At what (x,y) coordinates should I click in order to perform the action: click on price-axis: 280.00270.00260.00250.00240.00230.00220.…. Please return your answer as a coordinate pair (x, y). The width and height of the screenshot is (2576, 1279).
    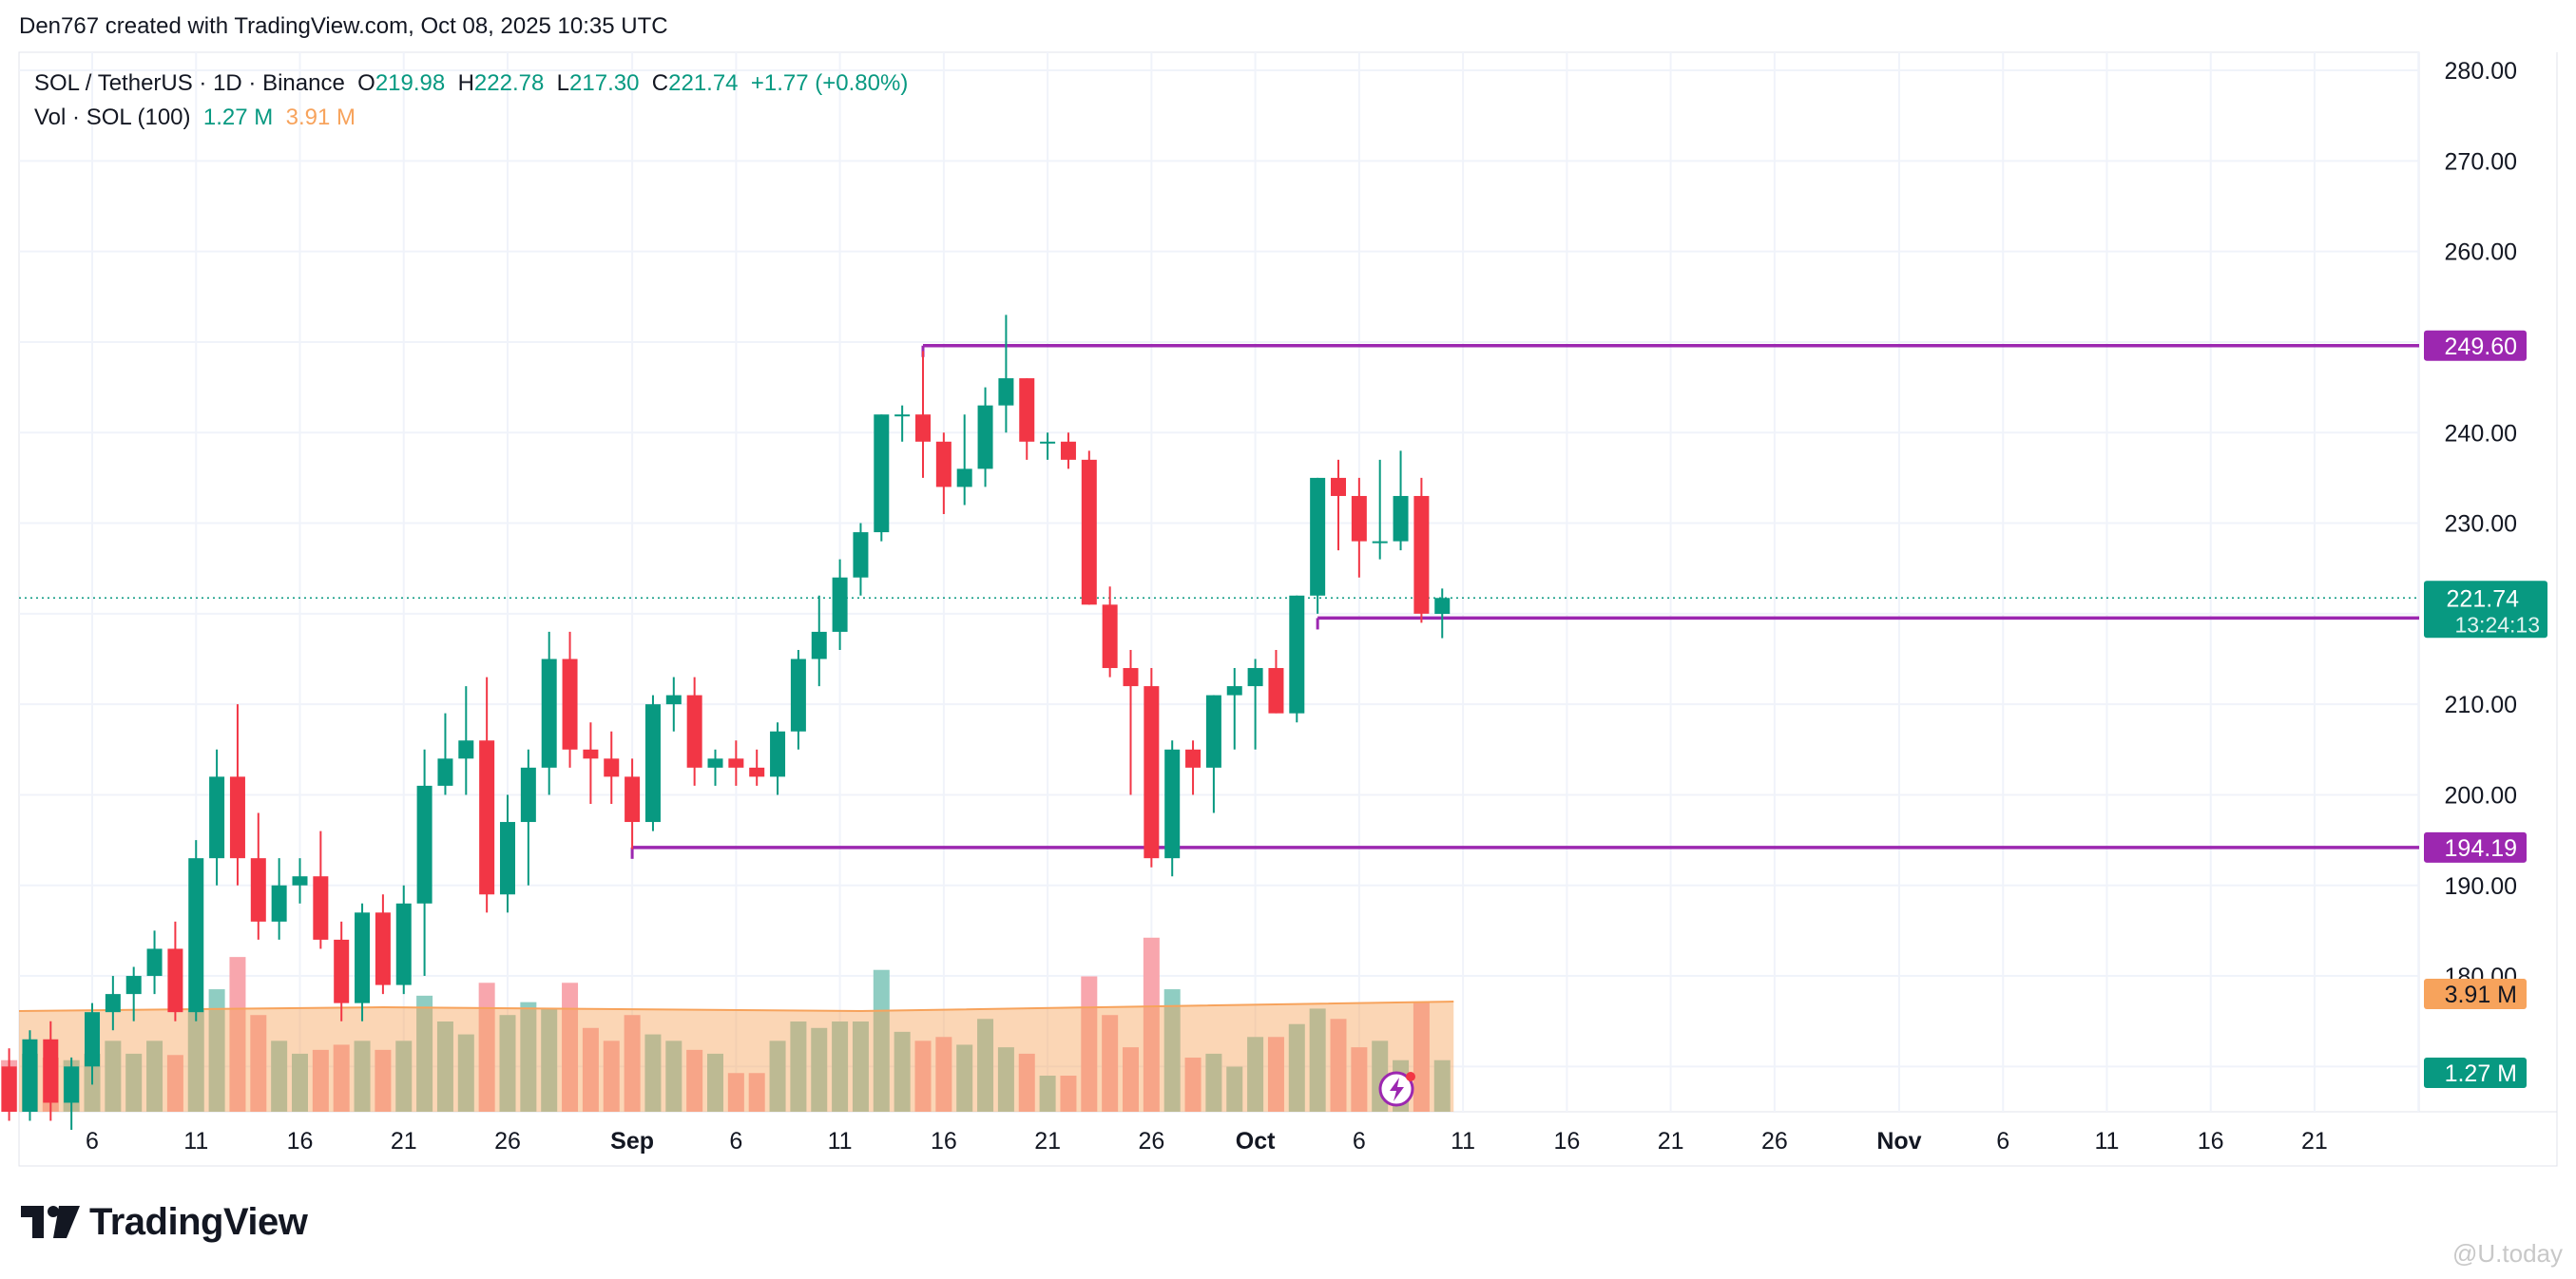
    Looking at the image, I should click on (2485, 573).